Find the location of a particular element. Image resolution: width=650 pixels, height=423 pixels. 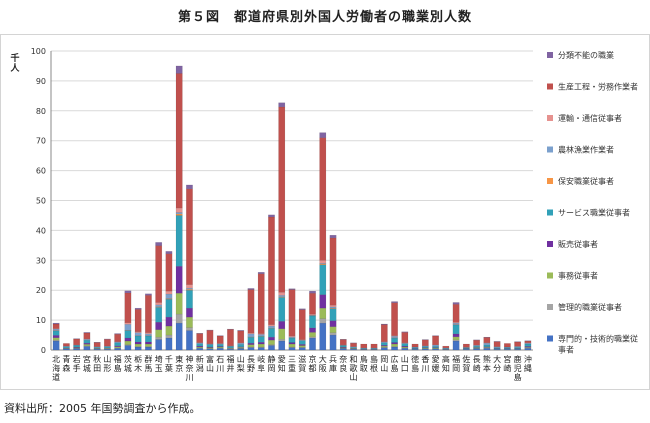

legend-item: 運輸・通信従事者 is located at coordinates (584, 118).